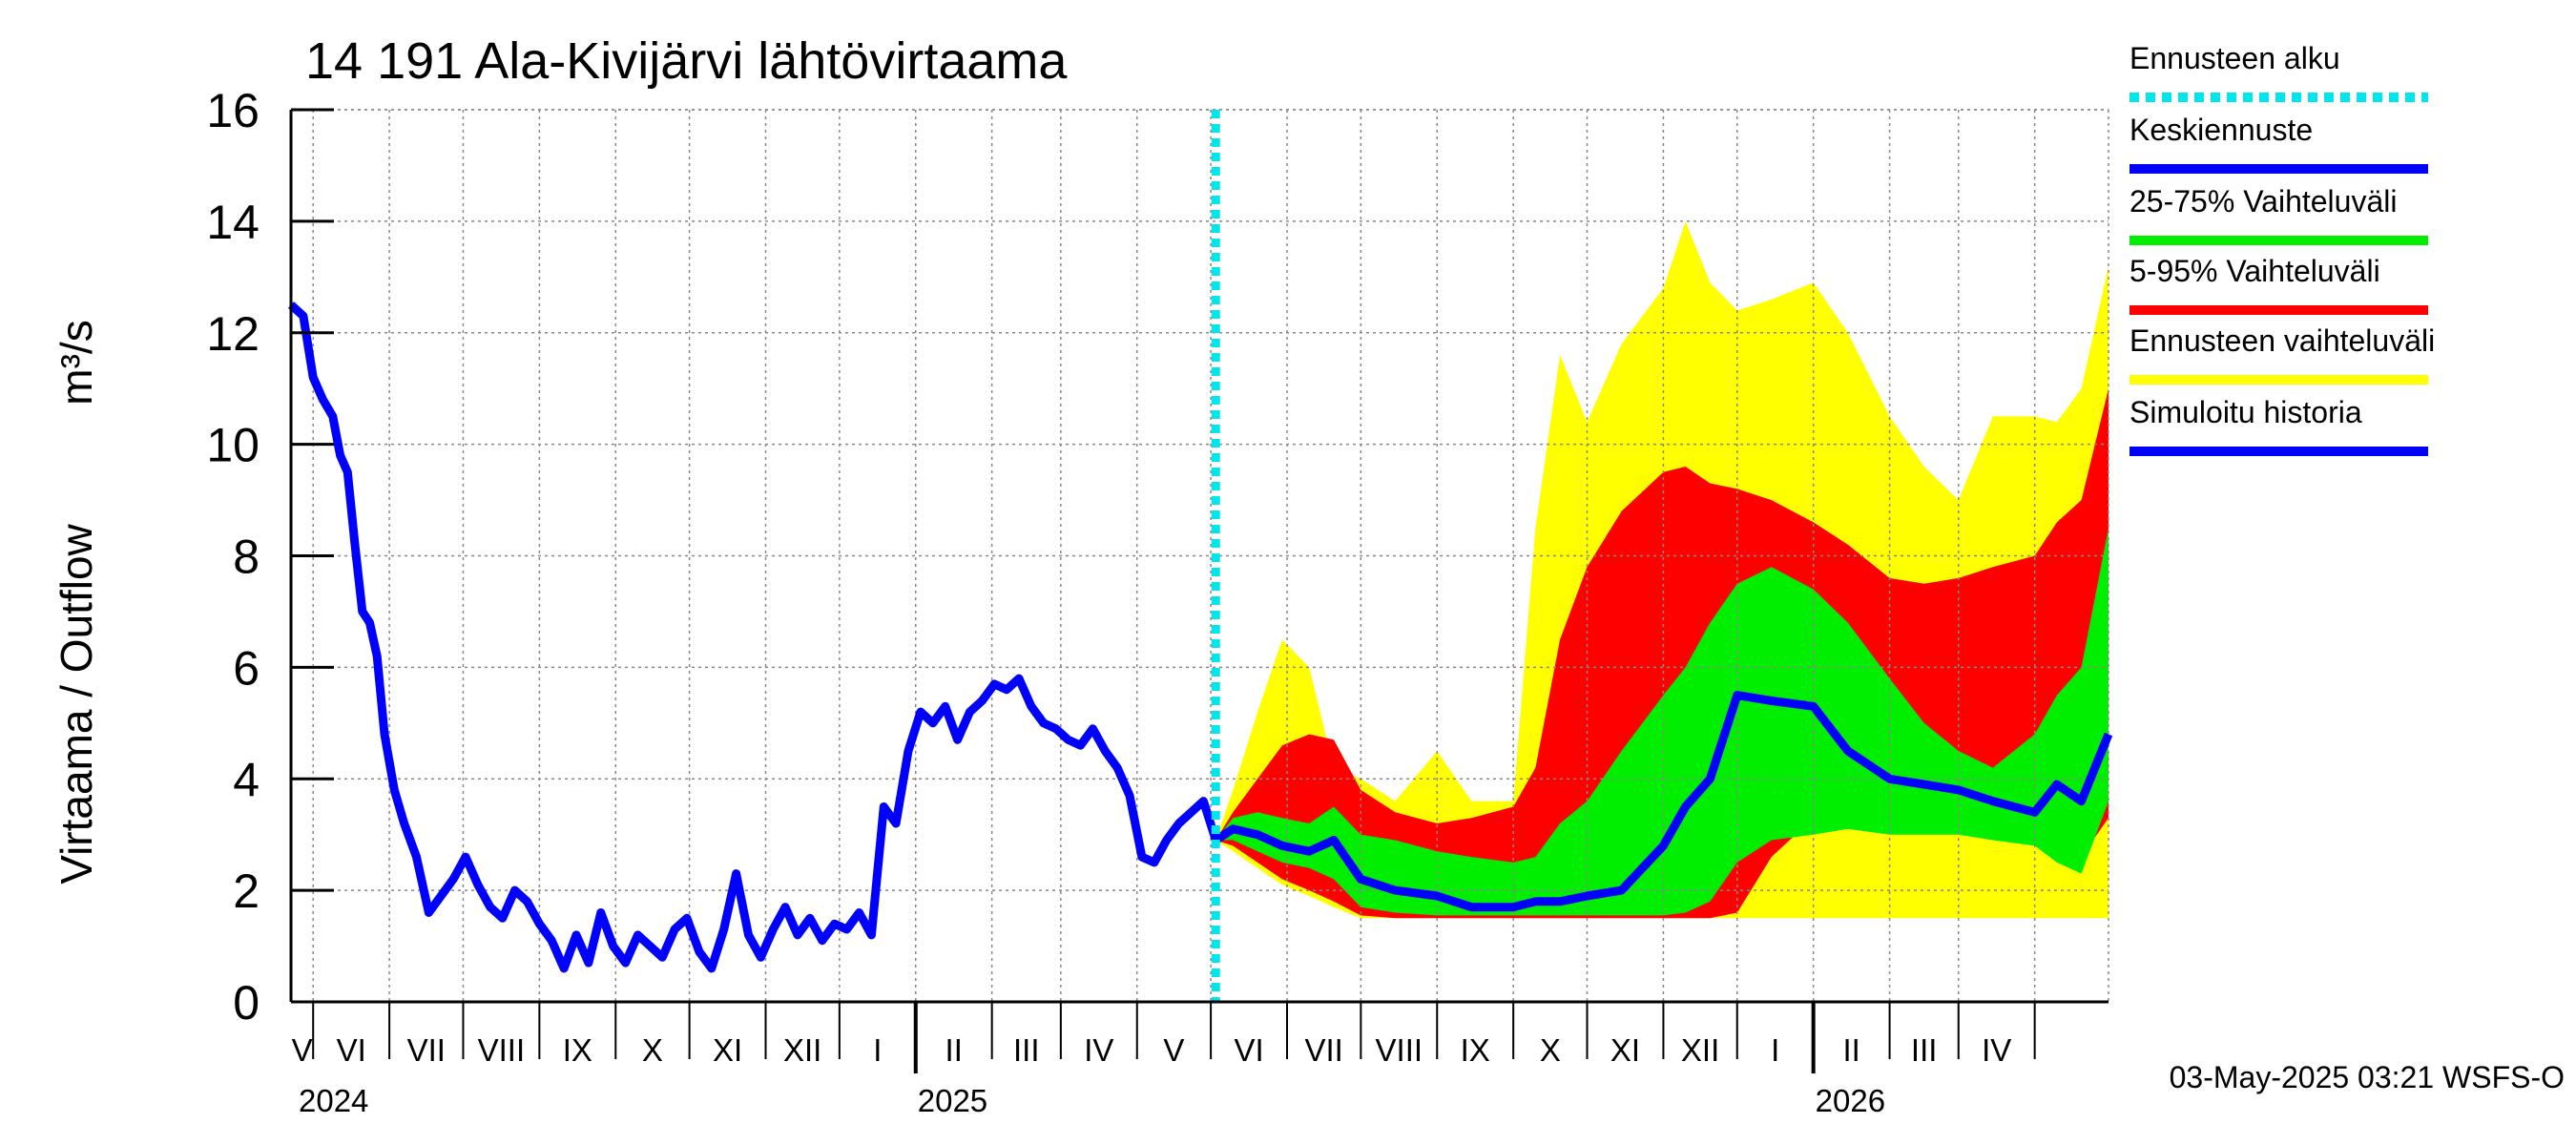  Describe the element at coordinates (2234, 58) in the screenshot. I see `legend-label: Ennusteen alku` at that location.